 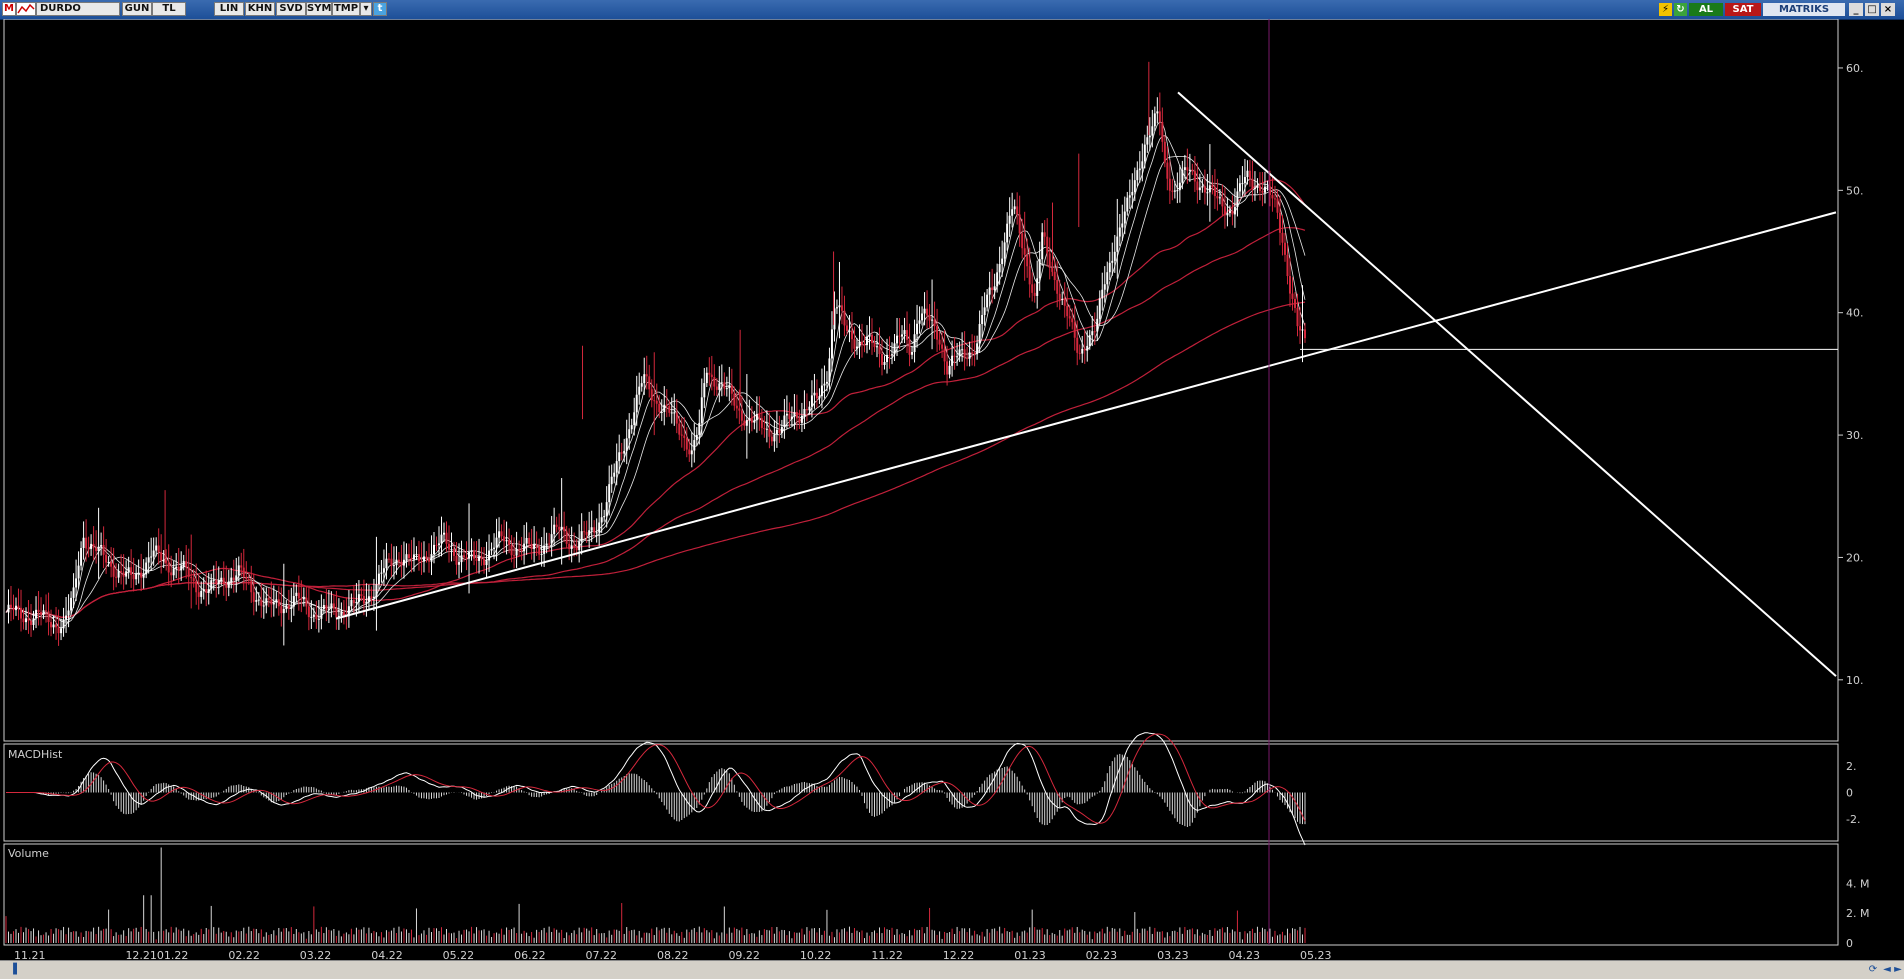 I want to click on scroll-right-icon: ►, so click(x=1898, y=969).